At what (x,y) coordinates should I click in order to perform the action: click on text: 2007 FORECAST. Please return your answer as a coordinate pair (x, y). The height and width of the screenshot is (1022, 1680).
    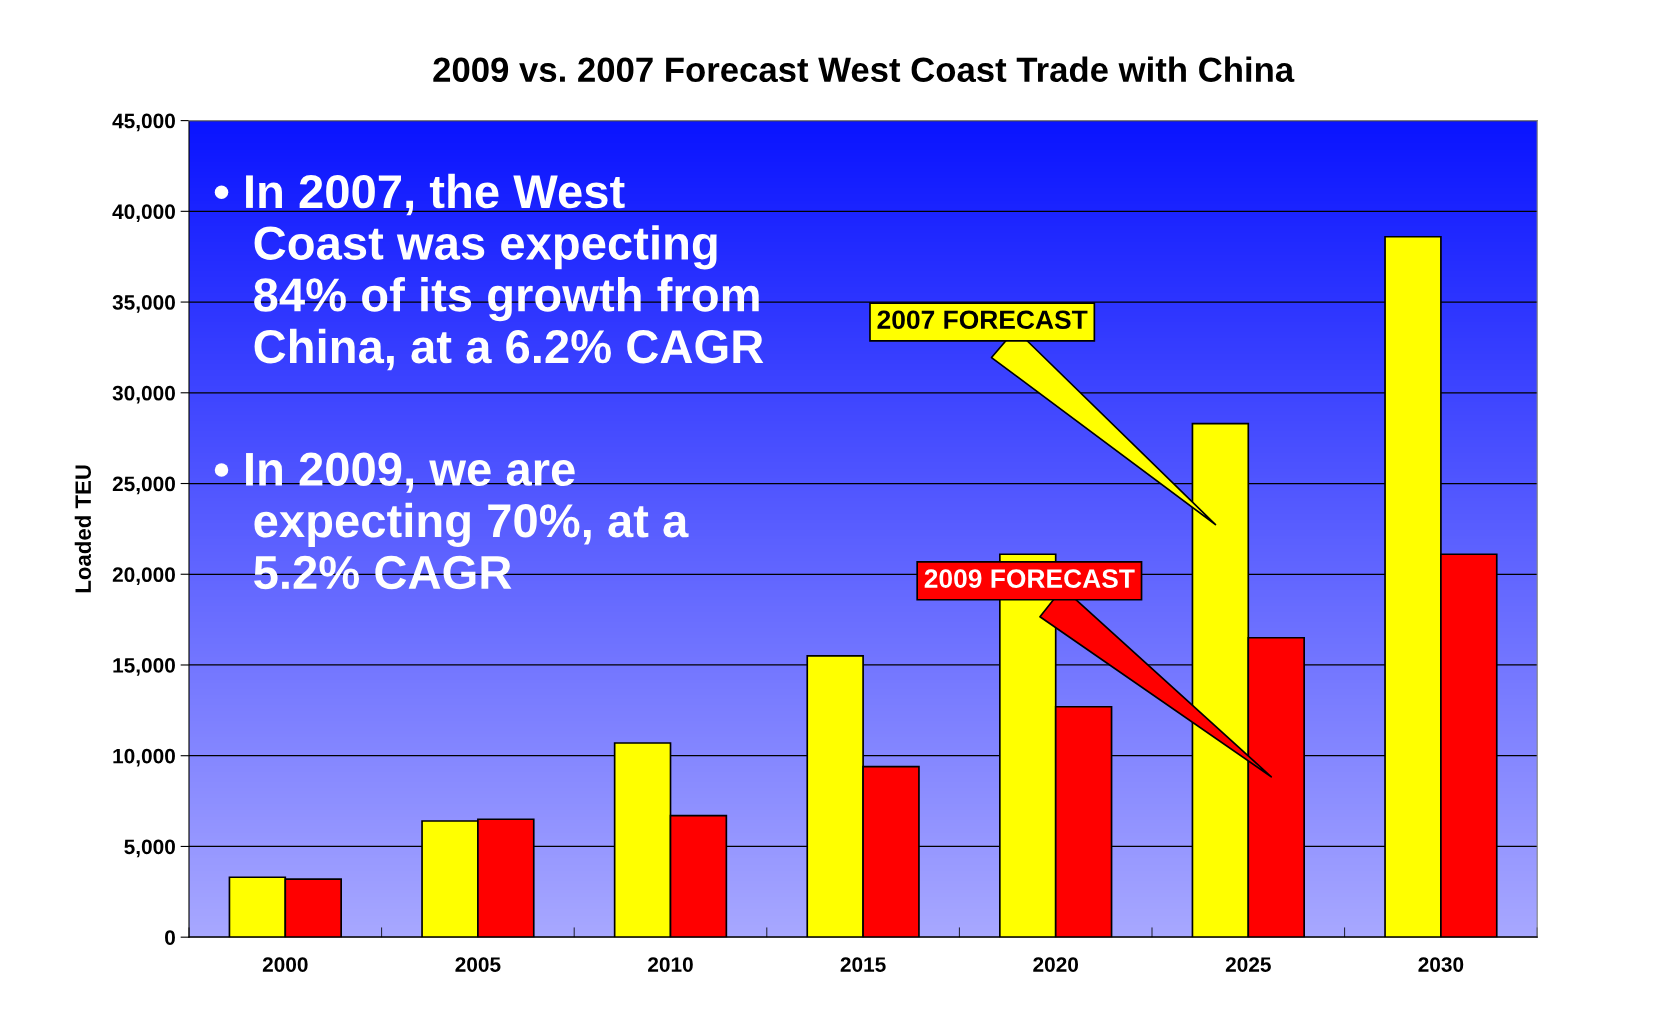
    Looking at the image, I should click on (982, 320).